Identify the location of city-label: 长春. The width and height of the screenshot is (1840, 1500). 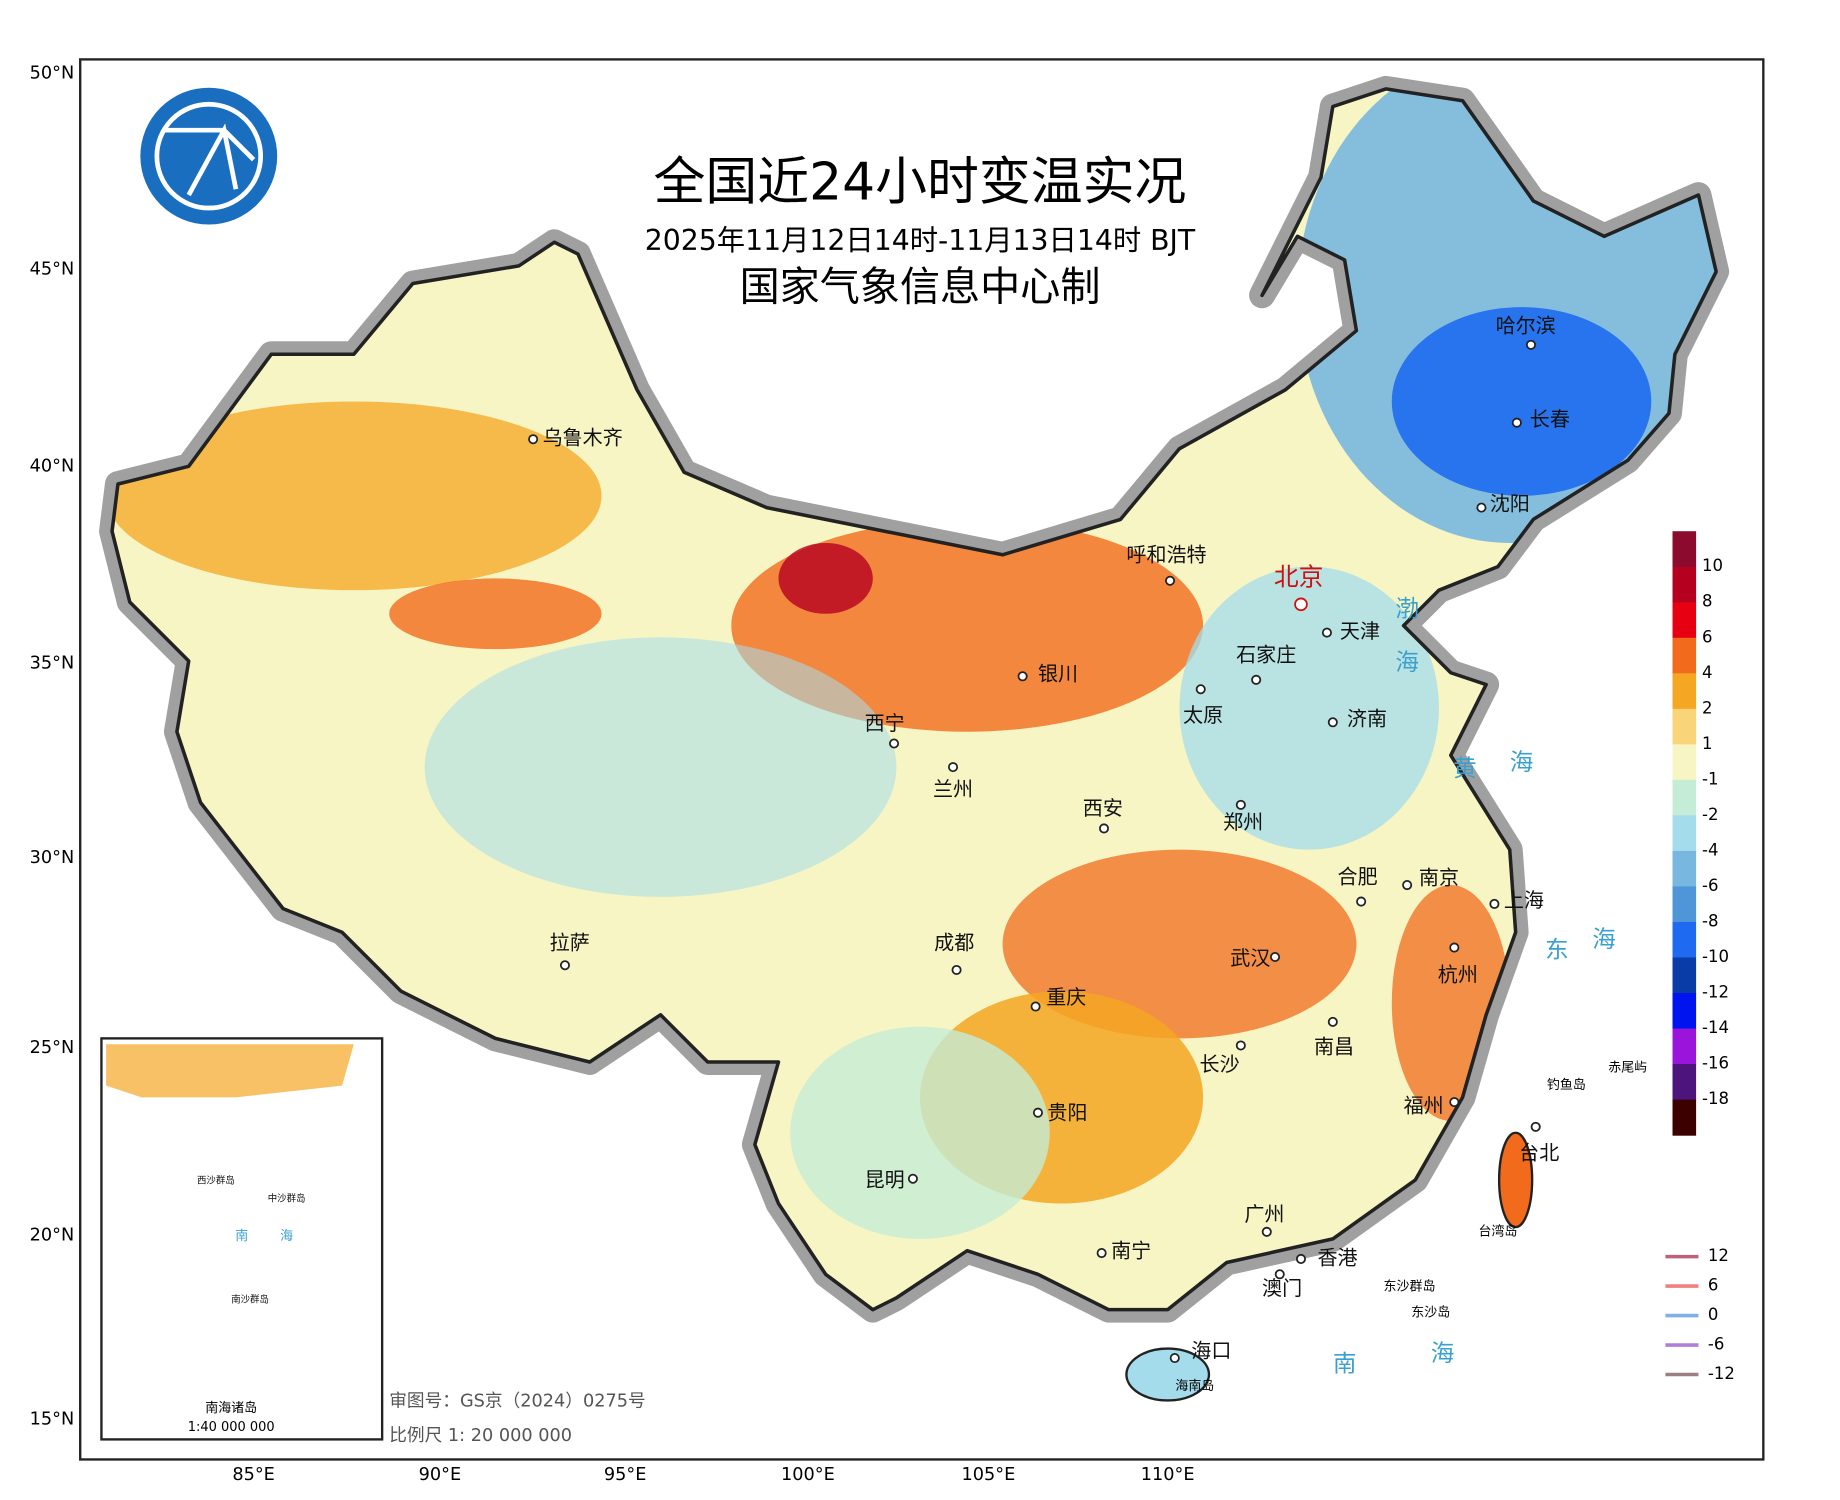
(1550, 419).